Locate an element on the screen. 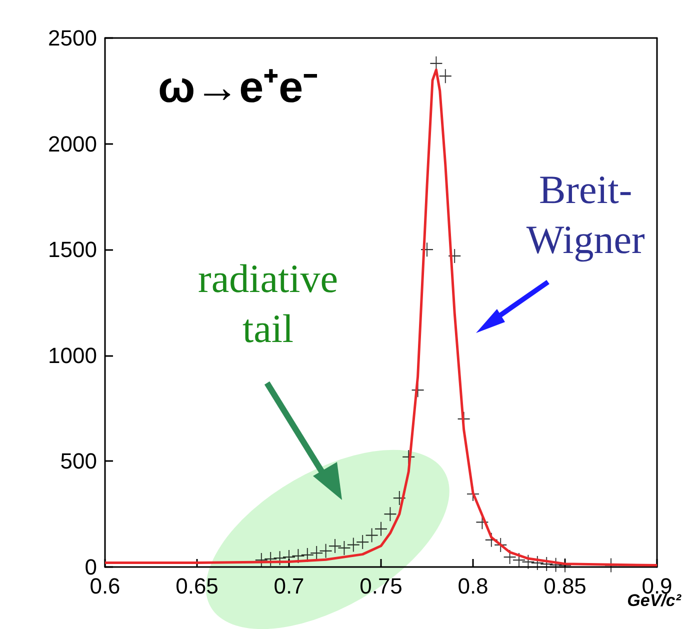  y-tick-label: 2000 is located at coordinates (72, 143).